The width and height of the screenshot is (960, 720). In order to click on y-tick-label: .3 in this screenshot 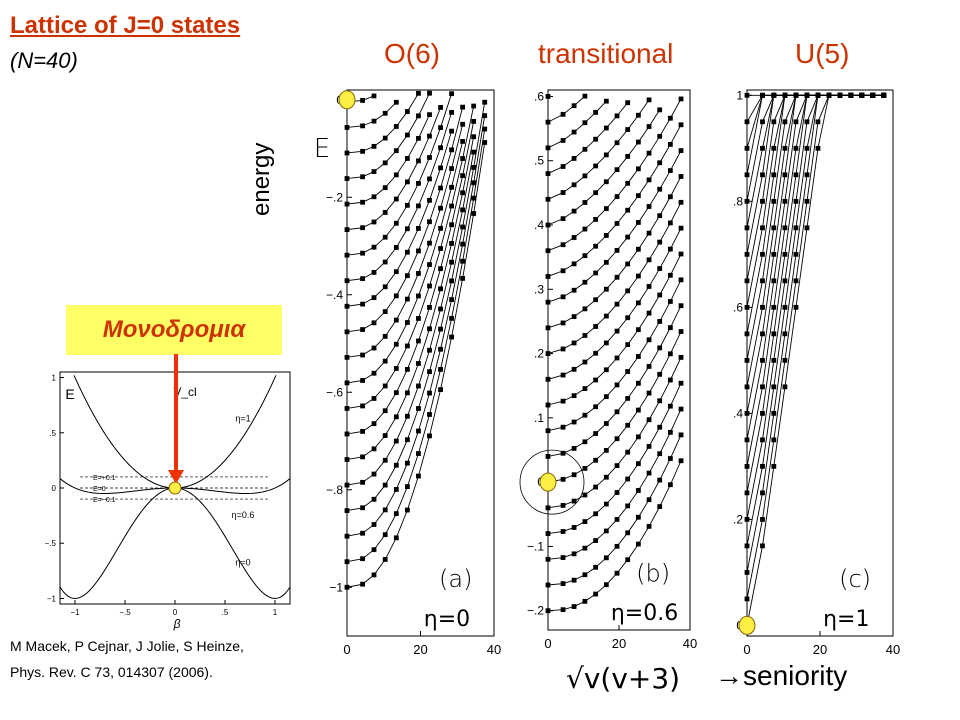, I will do `click(539, 289)`.